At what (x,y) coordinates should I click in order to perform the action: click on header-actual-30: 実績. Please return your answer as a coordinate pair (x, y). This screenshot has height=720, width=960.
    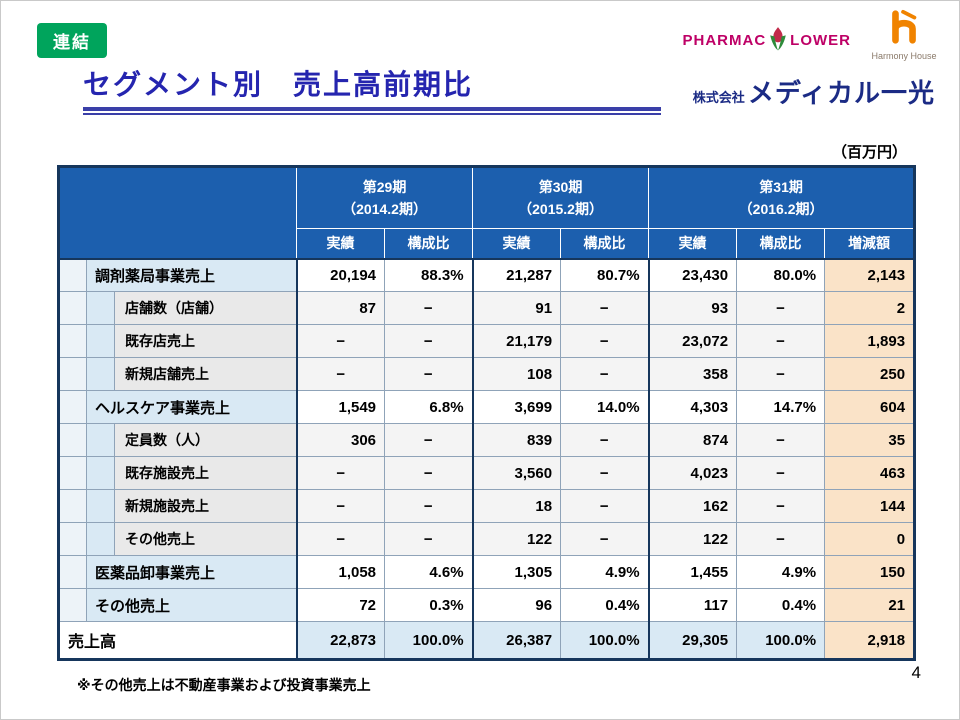
    Looking at the image, I should click on (517, 244).